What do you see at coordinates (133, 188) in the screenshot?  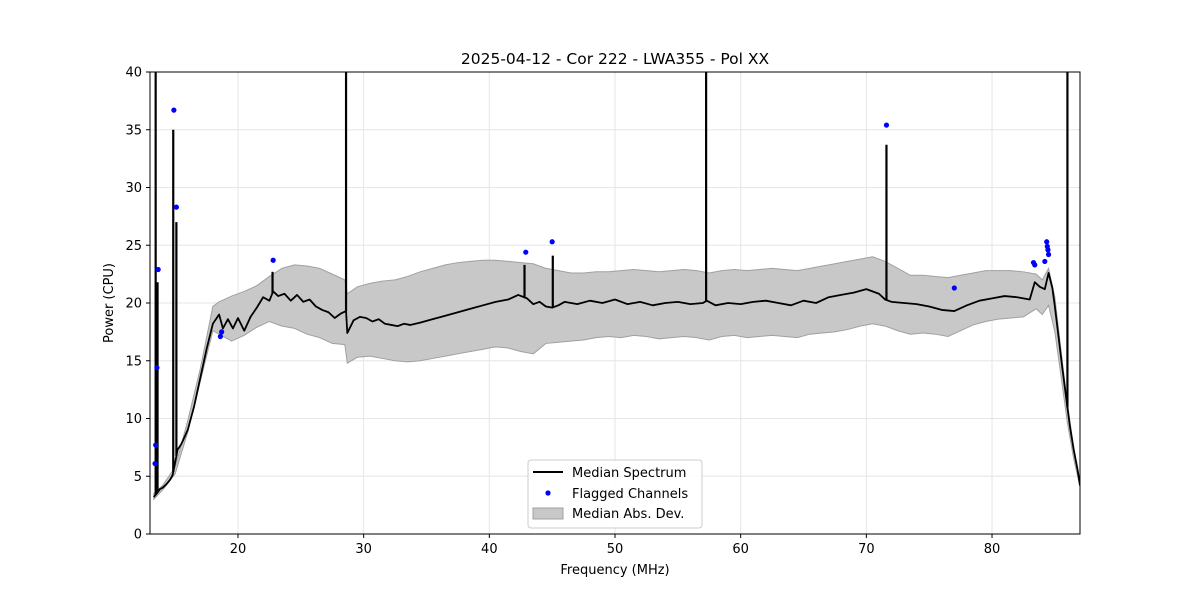 I see `y-tick-label: 30` at bounding box center [133, 188].